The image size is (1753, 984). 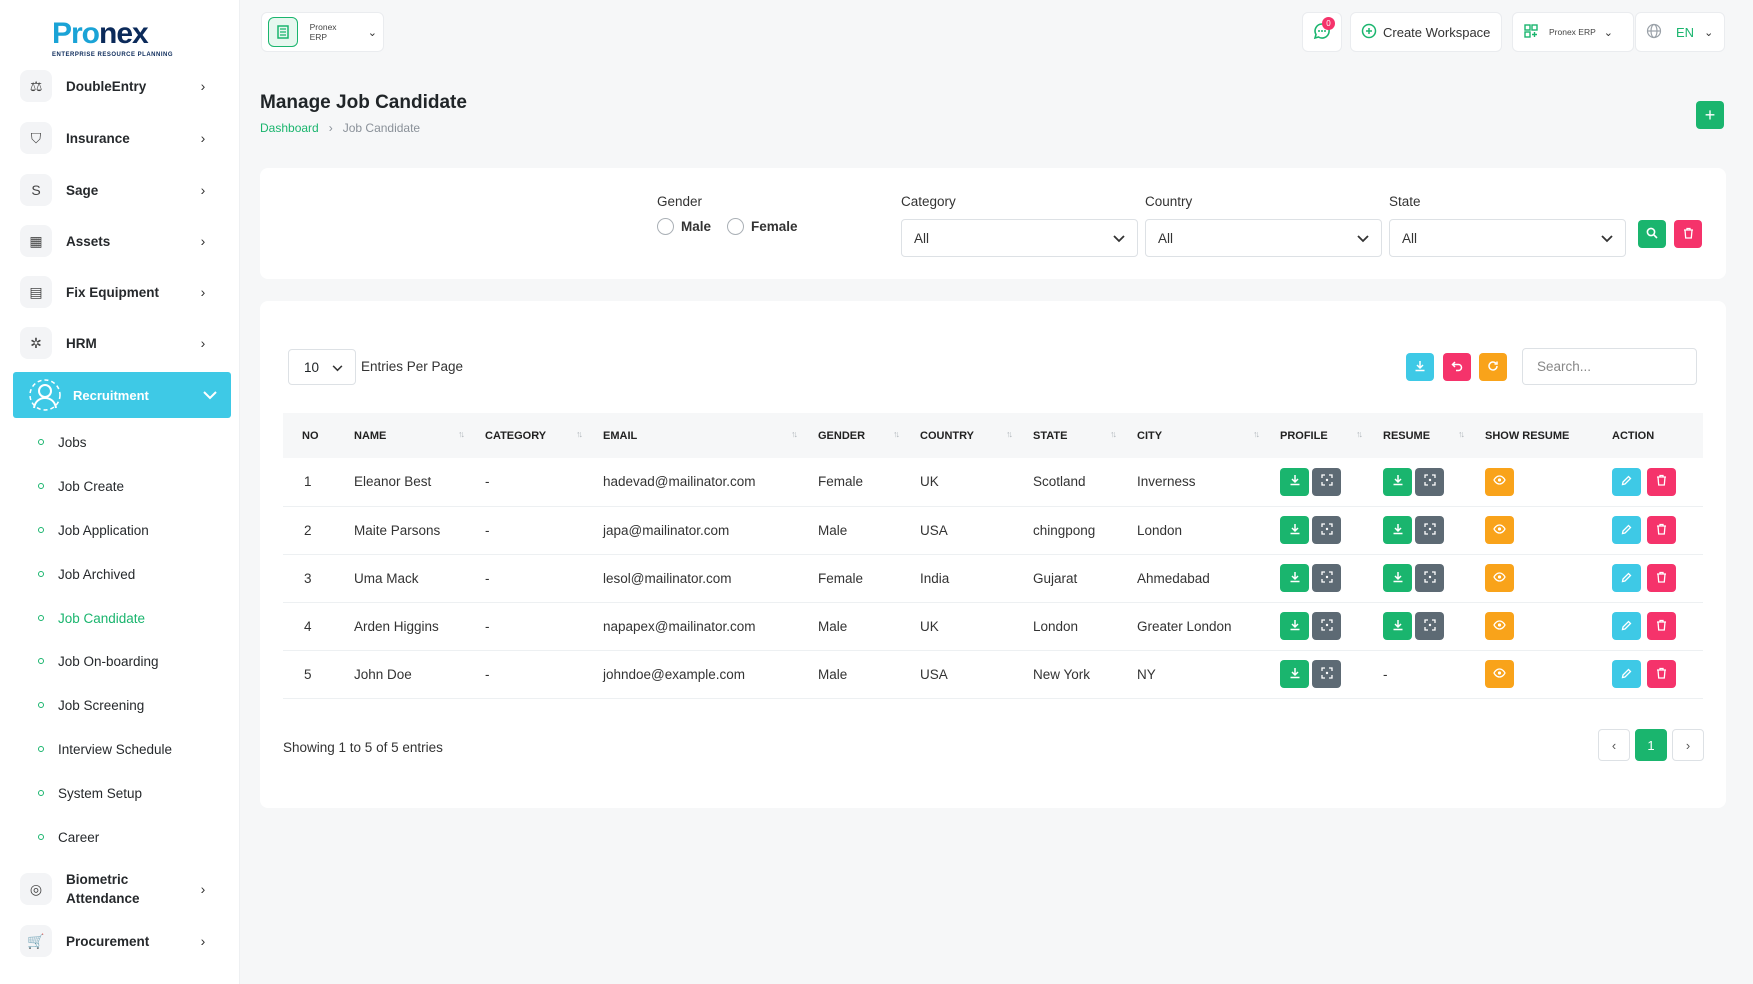 I want to click on gender-male-radio: Male, so click(x=684, y=226).